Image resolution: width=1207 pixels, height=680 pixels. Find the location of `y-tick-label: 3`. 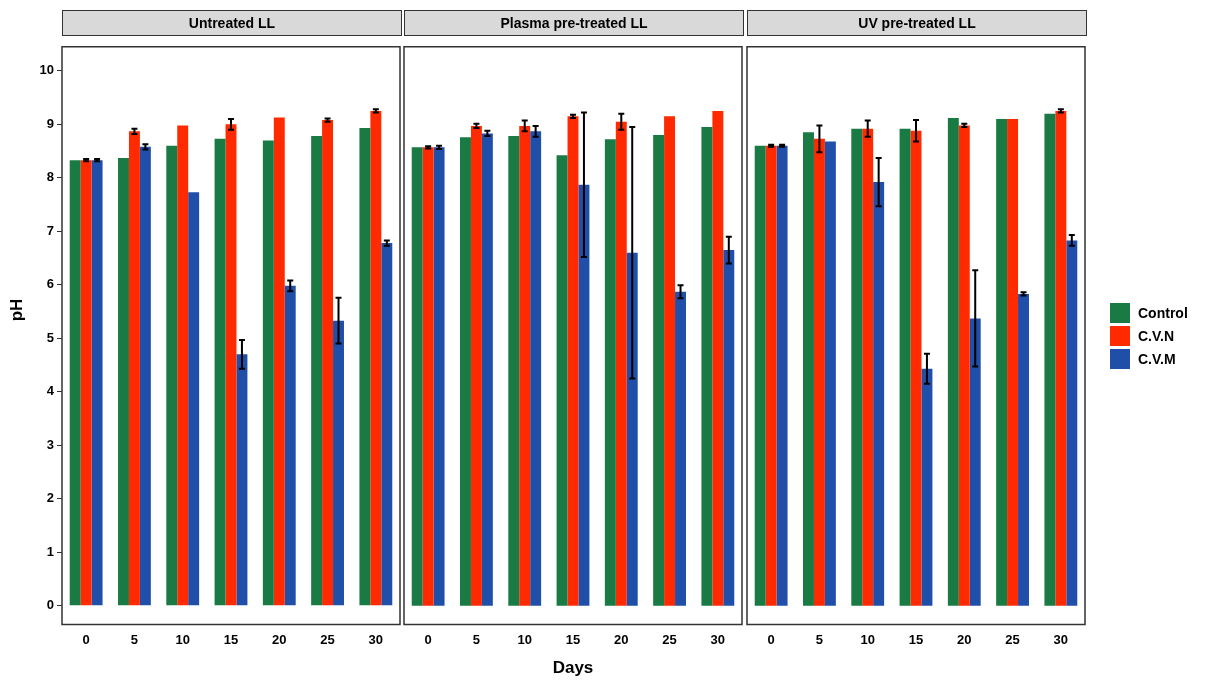

y-tick-label: 3 is located at coordinates (50, 444).